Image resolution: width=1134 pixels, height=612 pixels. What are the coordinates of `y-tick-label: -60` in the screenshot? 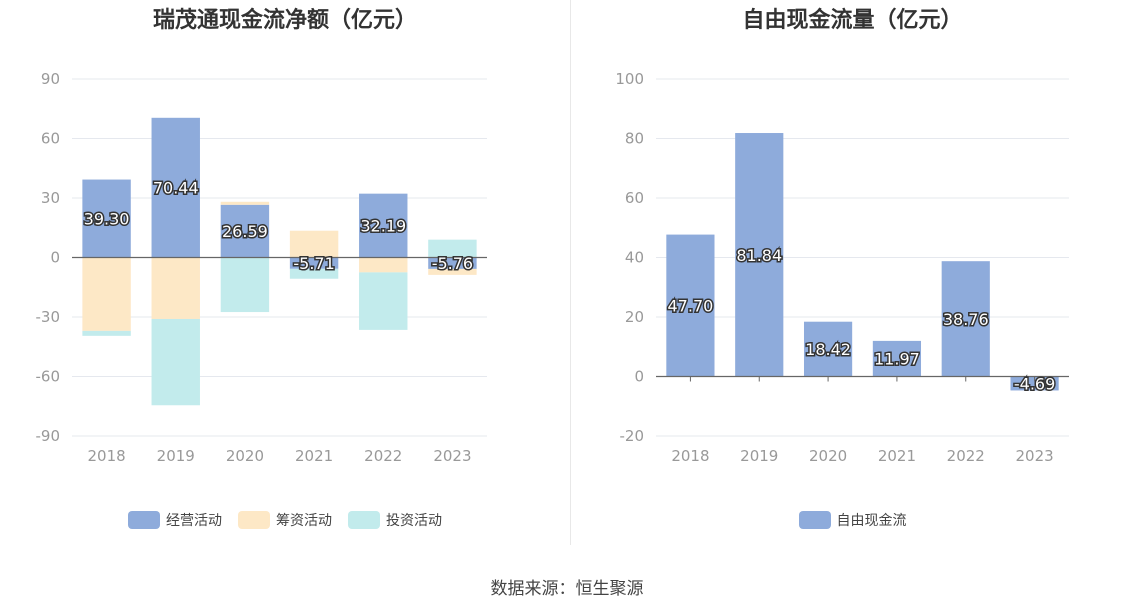 It's located at (48, 377).